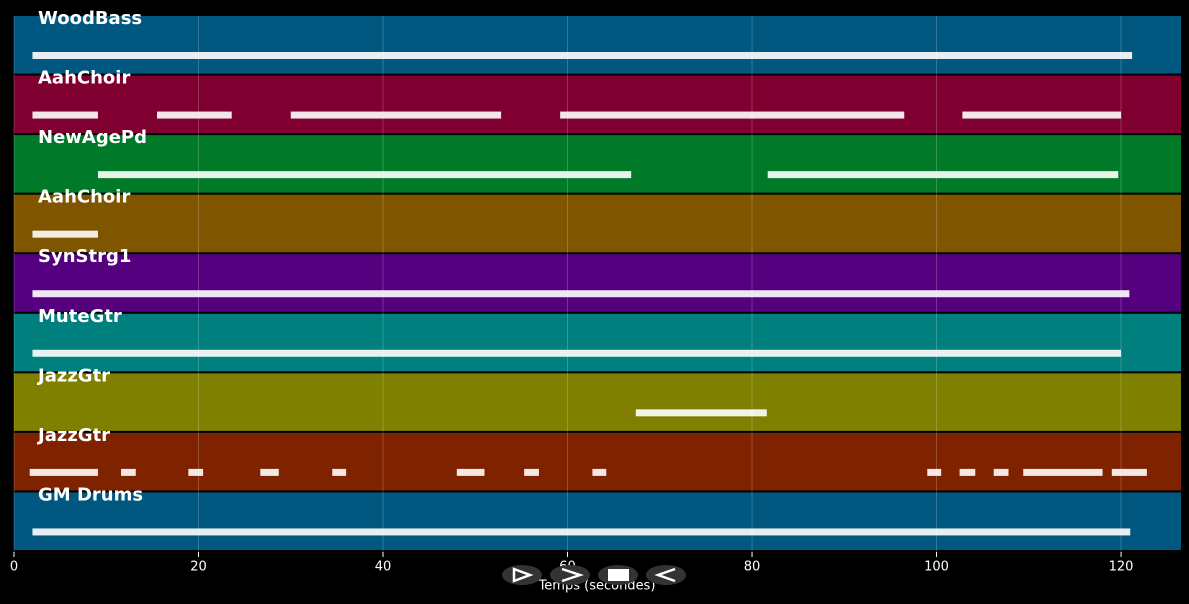  I want to click on track-name: GM Drums, so click(90, 494).